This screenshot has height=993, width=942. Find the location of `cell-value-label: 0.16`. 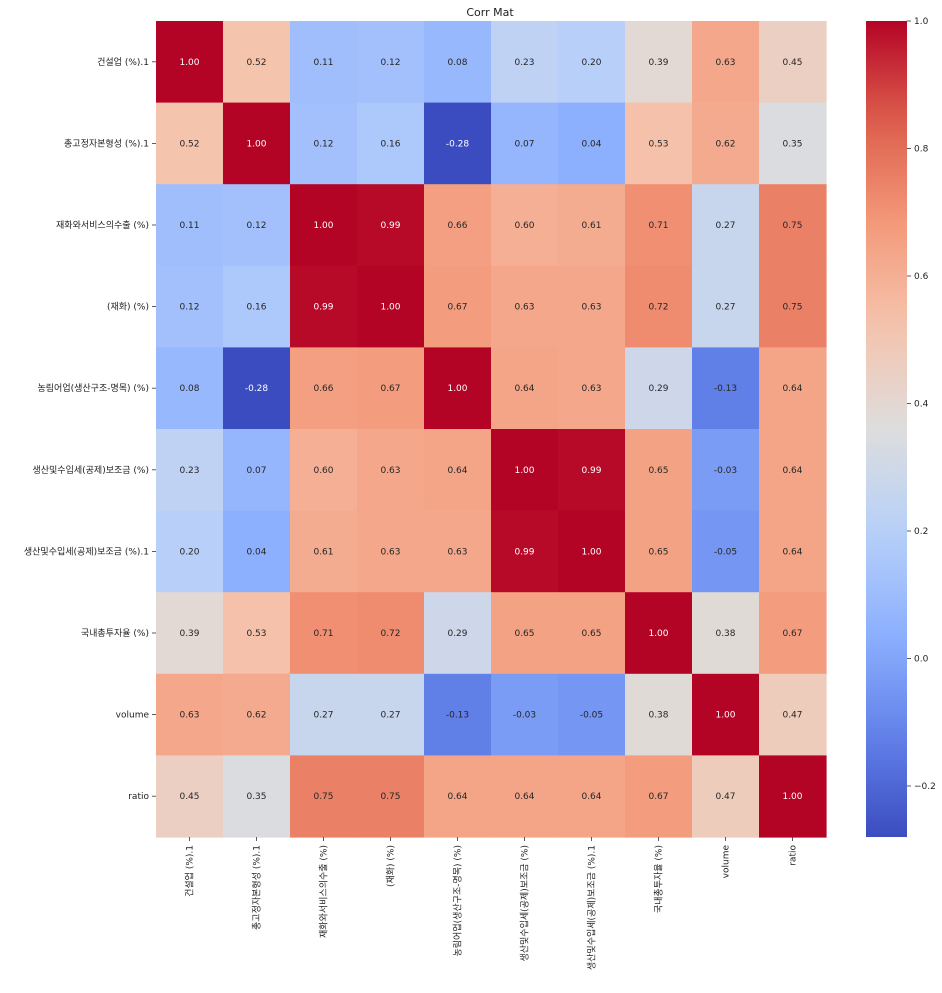

cell-value-label: 0.16 is located at coordinates (390, 144).